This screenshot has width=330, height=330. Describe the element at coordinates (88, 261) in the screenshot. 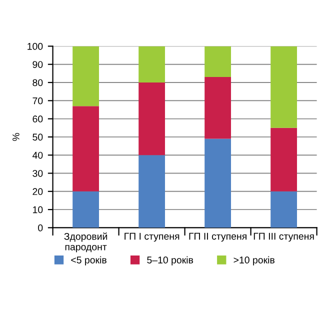

I see `legend-label: <5 років` at that location.